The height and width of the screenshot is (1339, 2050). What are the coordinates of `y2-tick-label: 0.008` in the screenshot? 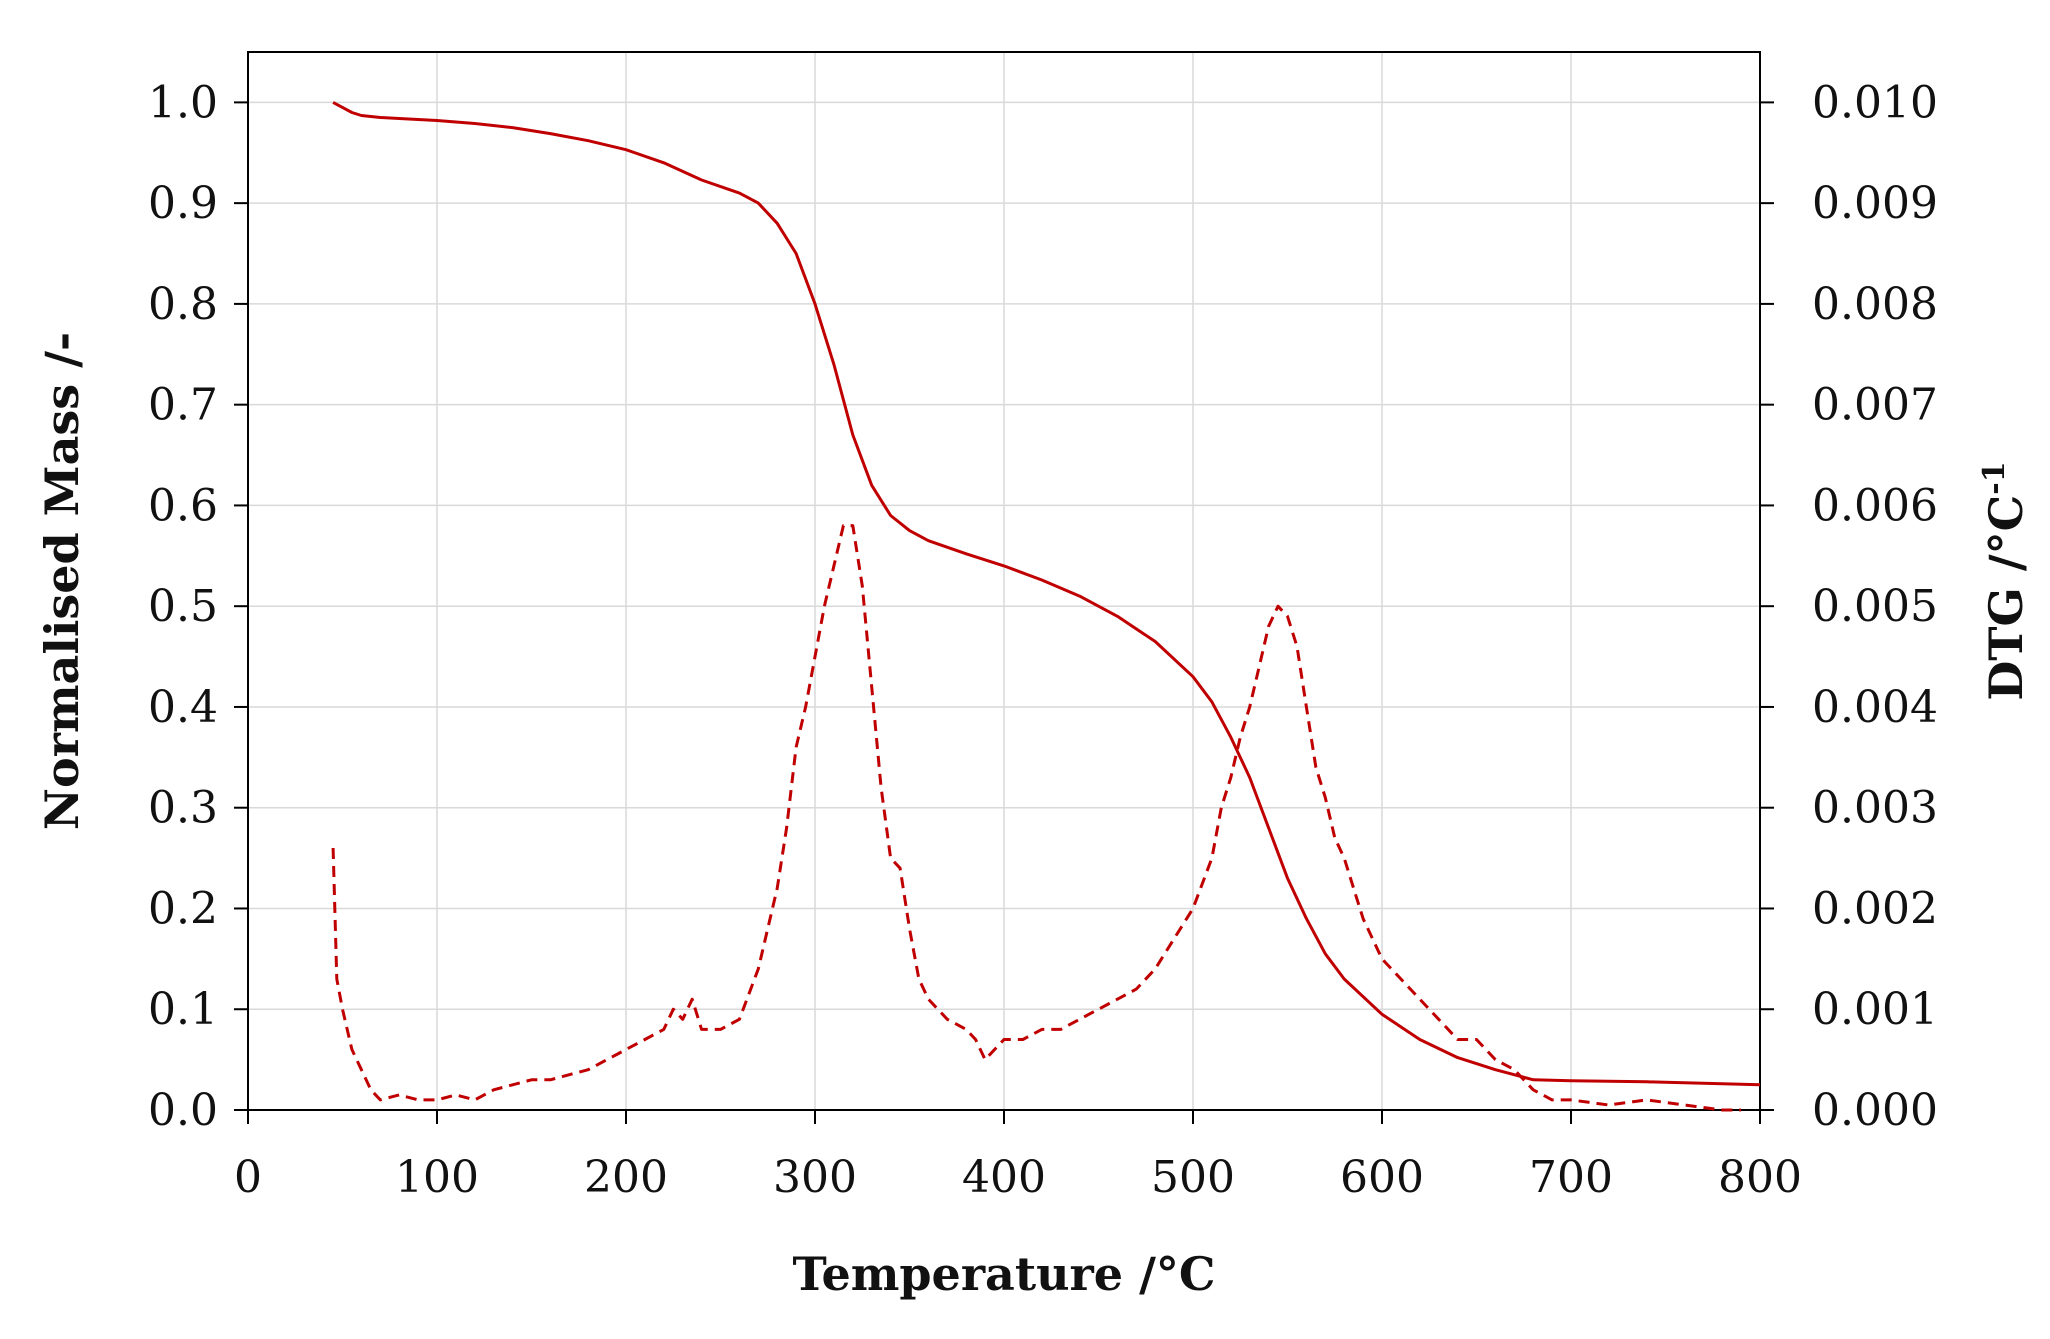 It's located at (1875, 304).